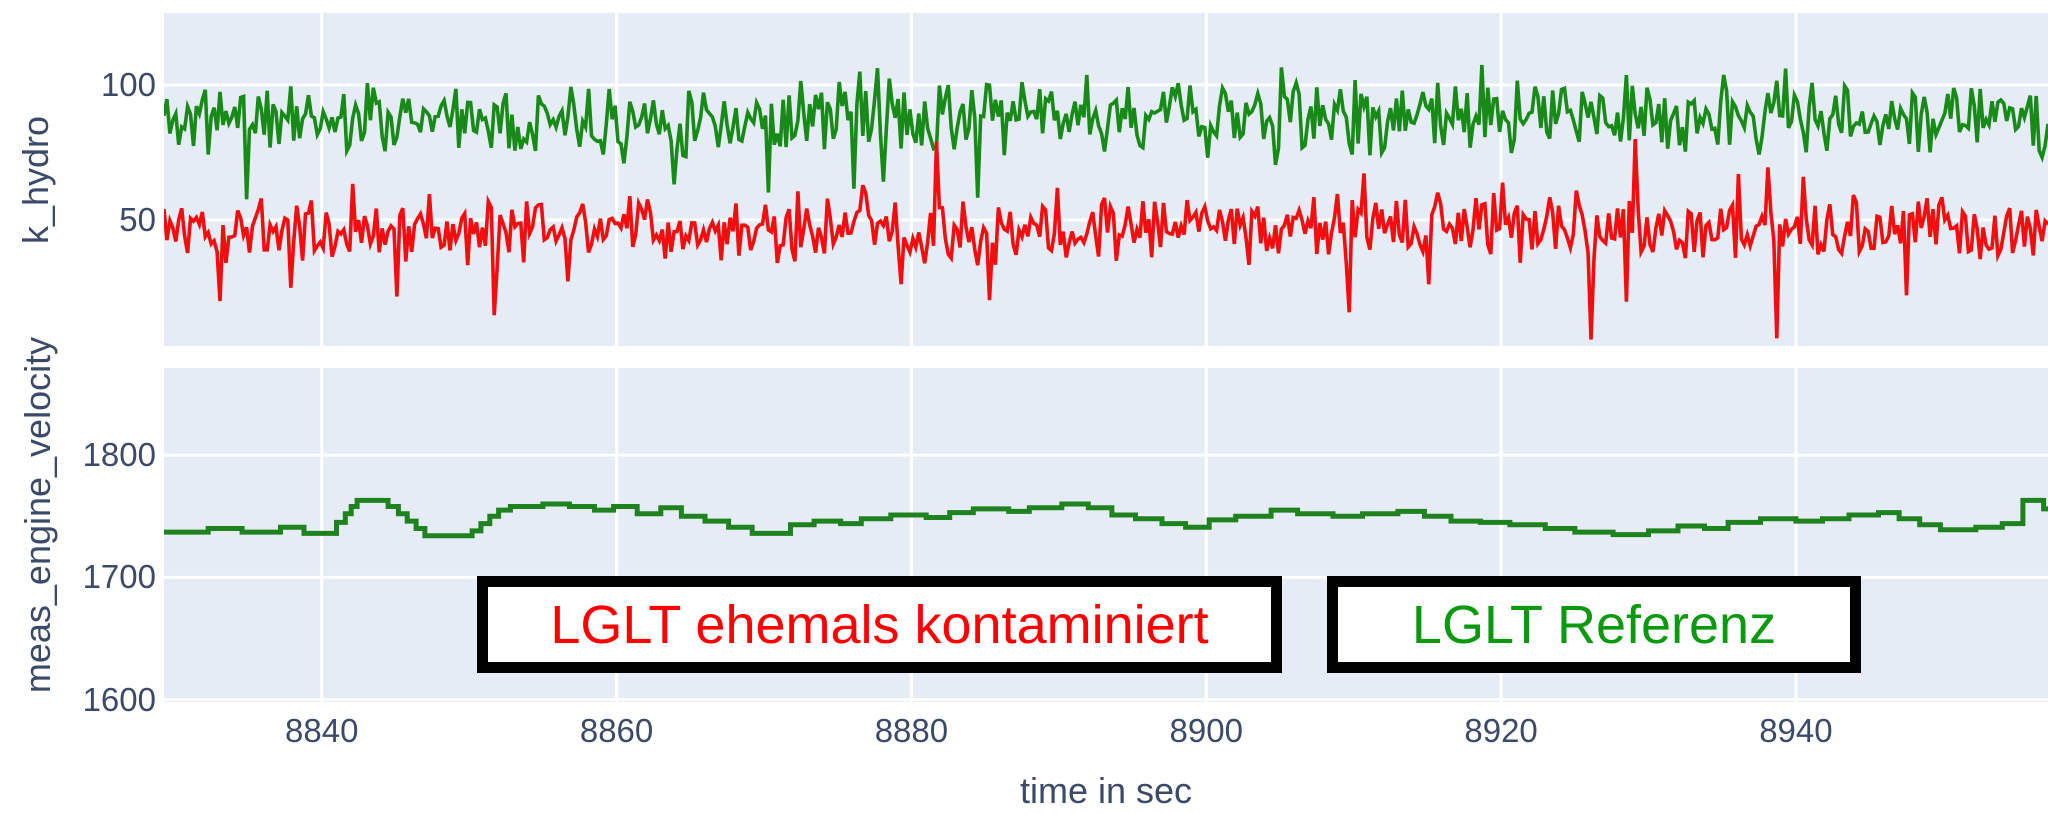 The image size is (2048, 814). I want to click on legend-box-reference: LGLT Referenz, so click(1594, 624).